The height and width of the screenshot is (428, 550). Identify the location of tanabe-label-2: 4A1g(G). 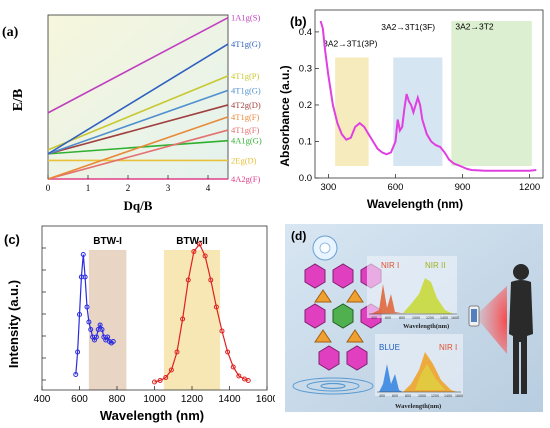
(246, 141).